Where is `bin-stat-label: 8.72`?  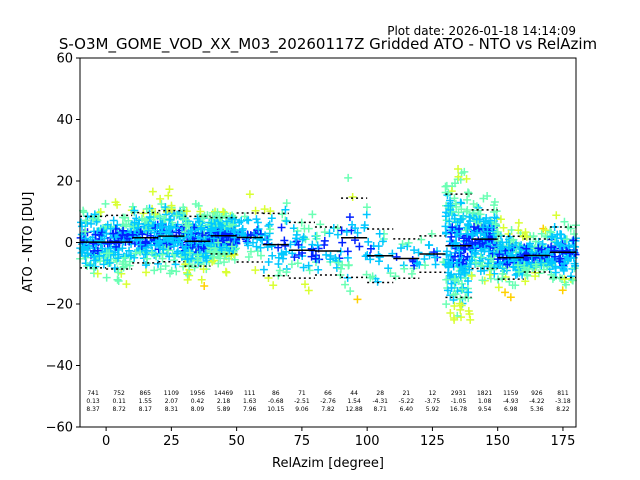
bin-stat-label: 8.72 is located at coordinates (119, 409).